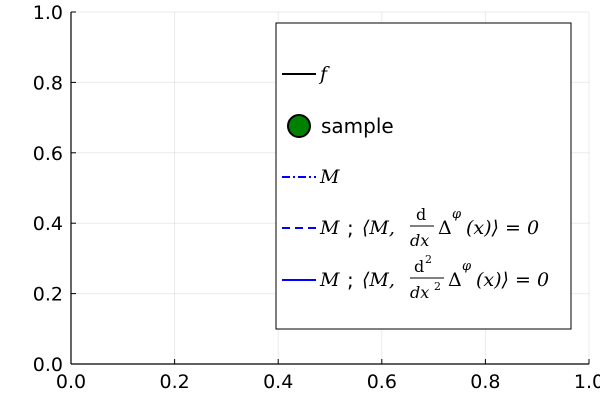 This screenshot has height=400, width=600. What do you see at coordinates (174, 382) in the screenshot?
I see `x-tick-label-1: 0.2` at bounding box center [174, 382].